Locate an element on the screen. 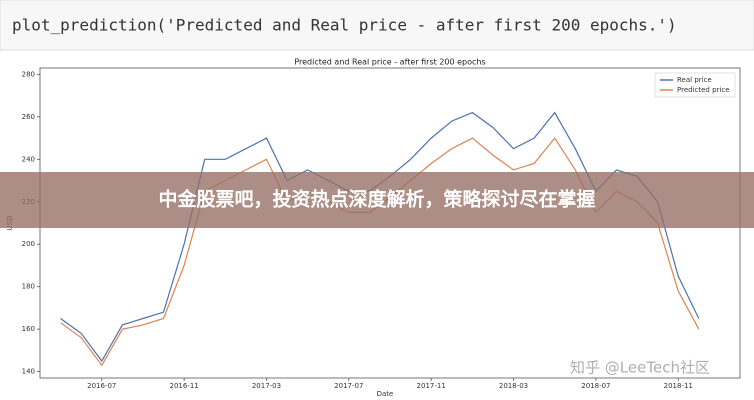 The image size is (754, 400). code-cell is located at coordinates (377, 25).